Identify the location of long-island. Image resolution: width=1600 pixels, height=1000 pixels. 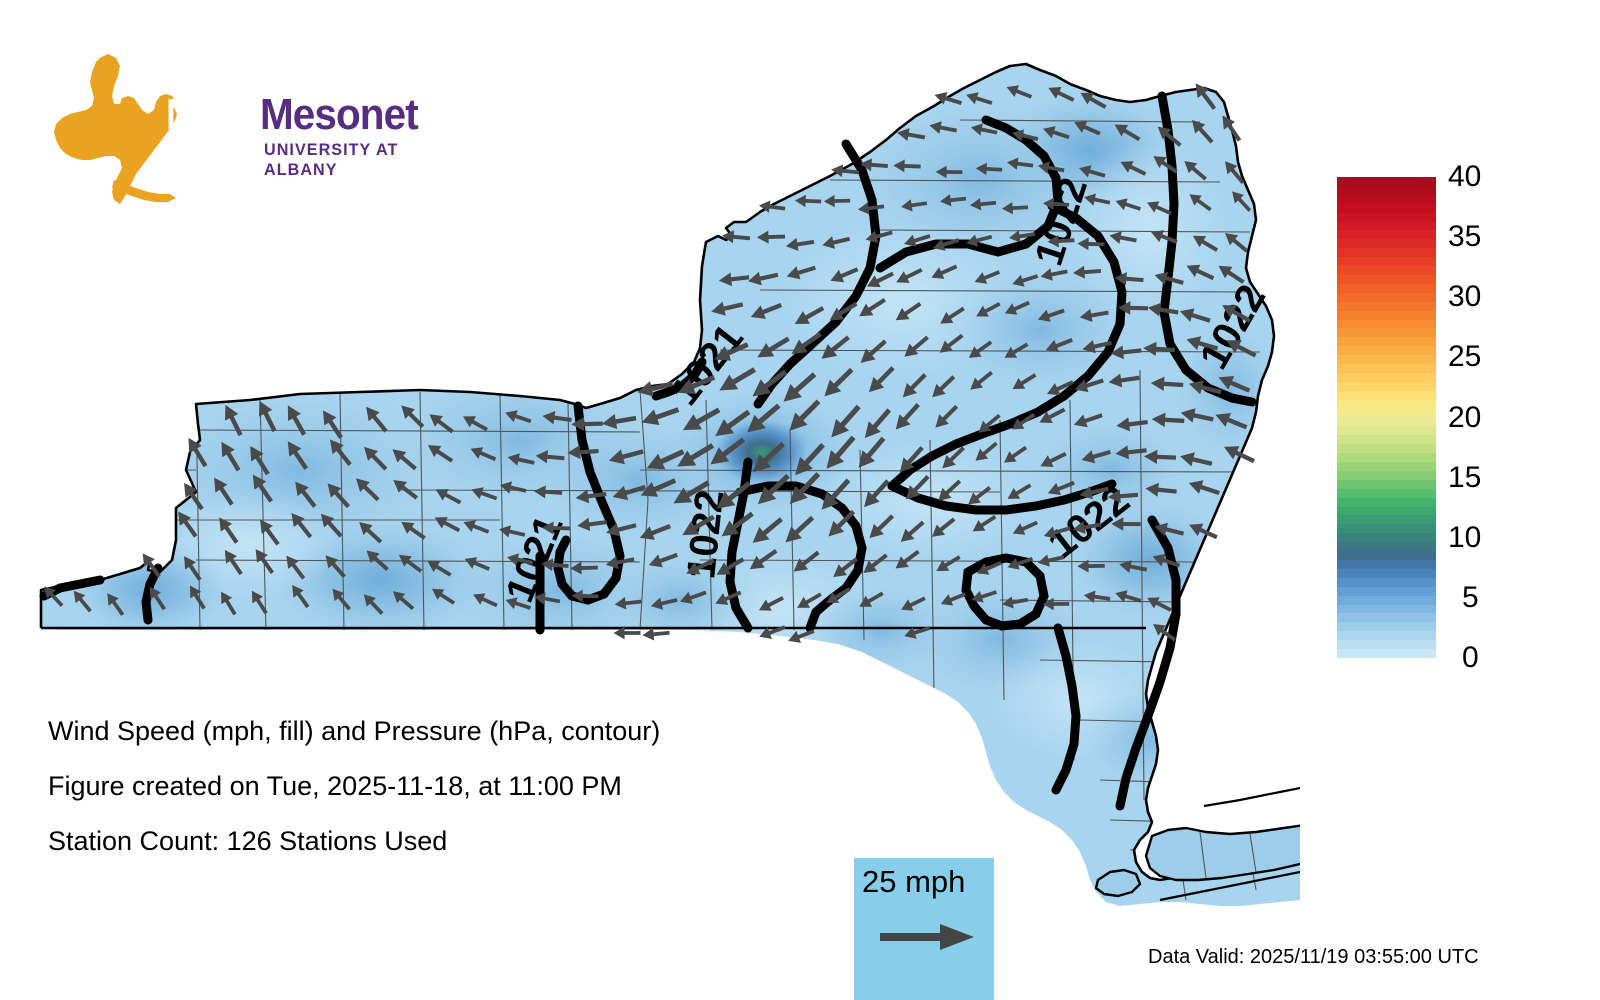
(1197, 861).